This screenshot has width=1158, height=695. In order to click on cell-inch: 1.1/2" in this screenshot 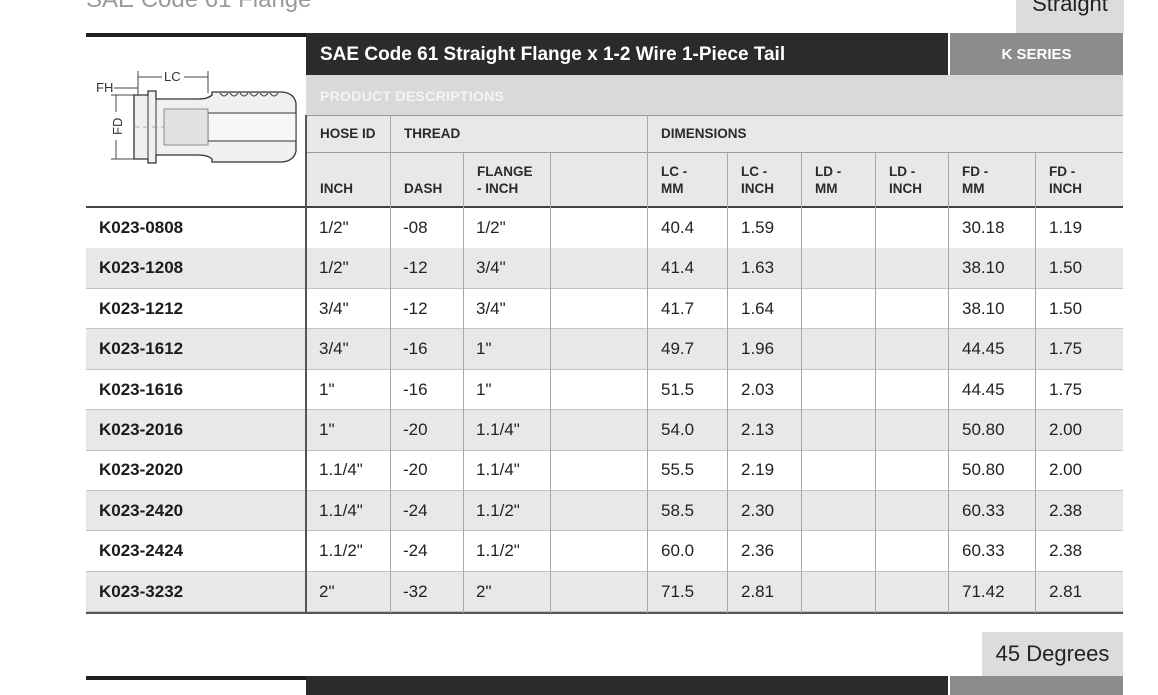, I will do `click(341, 551)`.